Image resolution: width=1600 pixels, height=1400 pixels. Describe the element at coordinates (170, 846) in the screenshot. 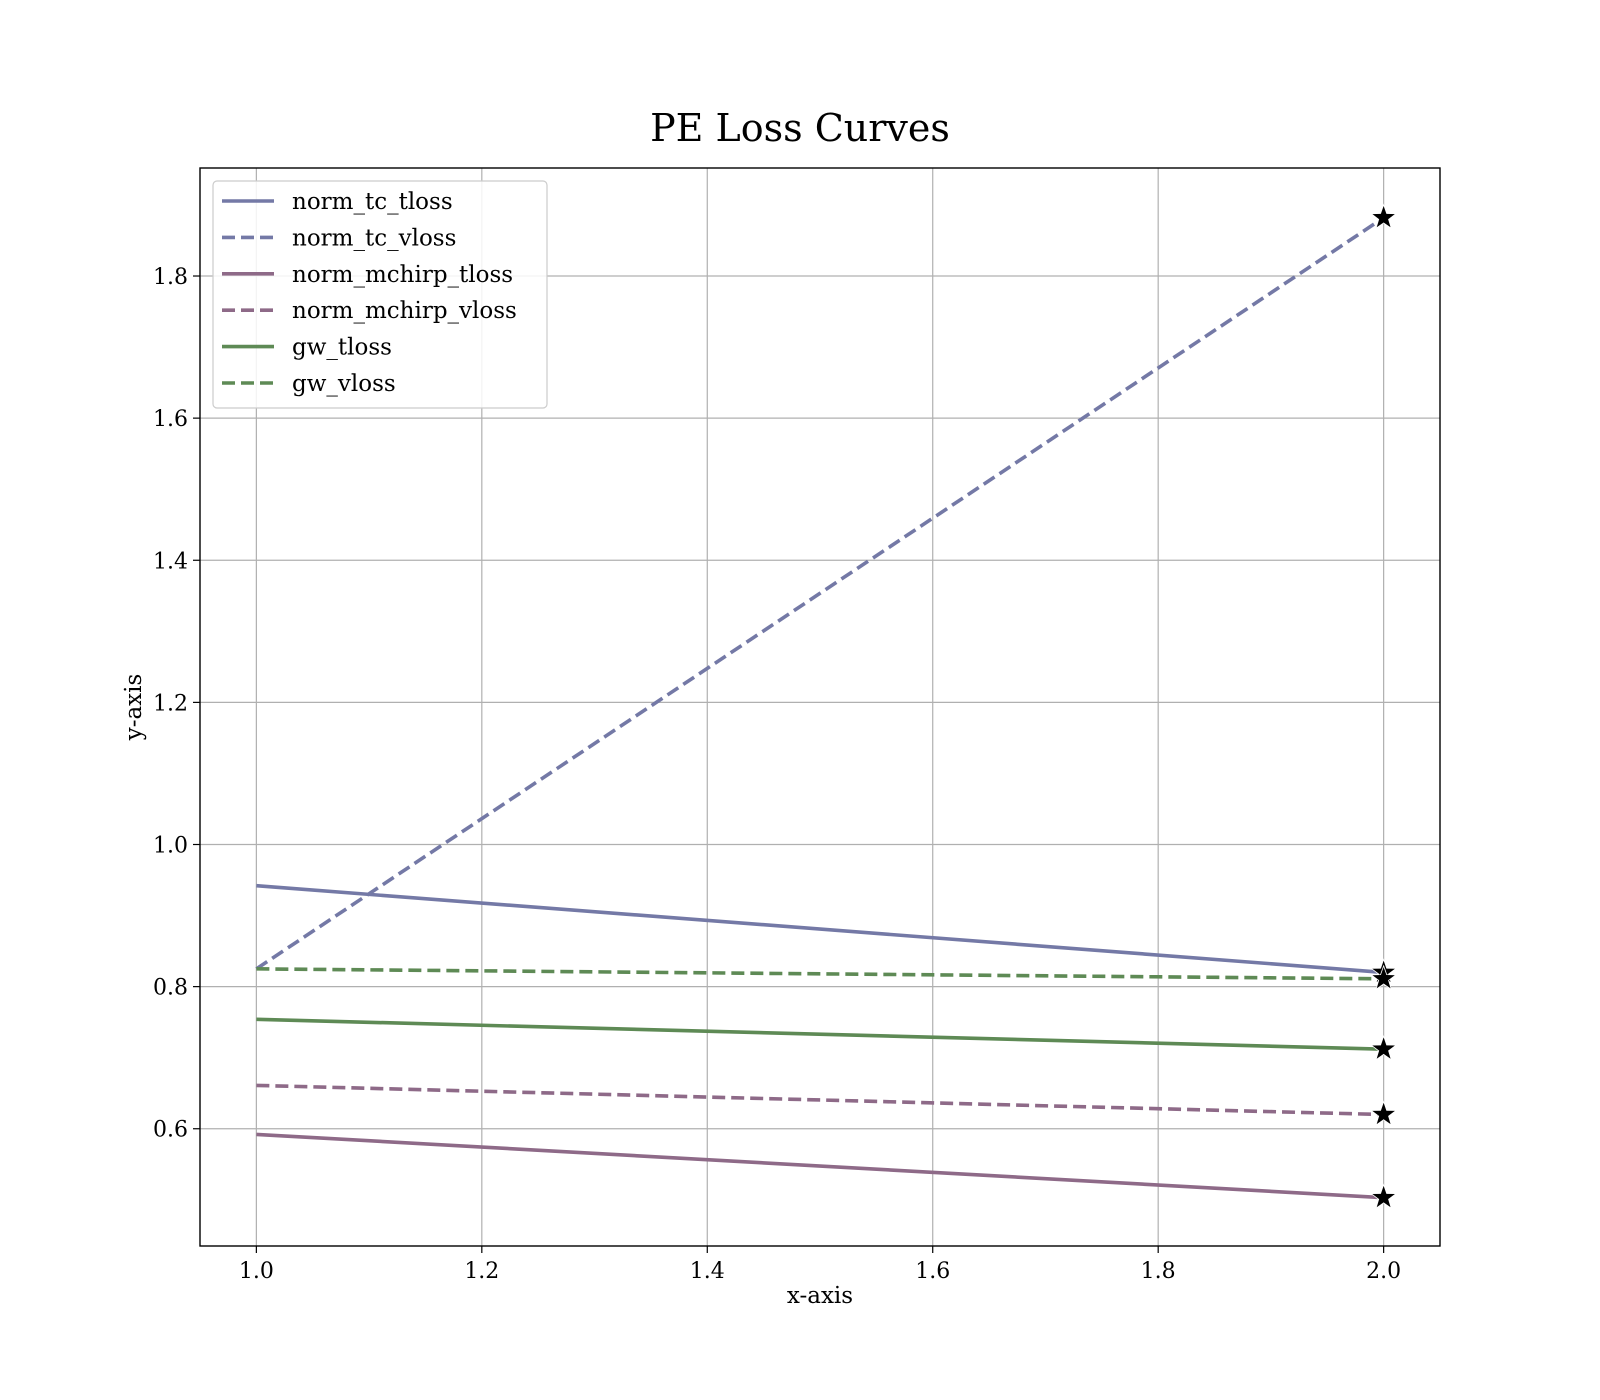

I see `y-tick-label: 1.0` at that location.